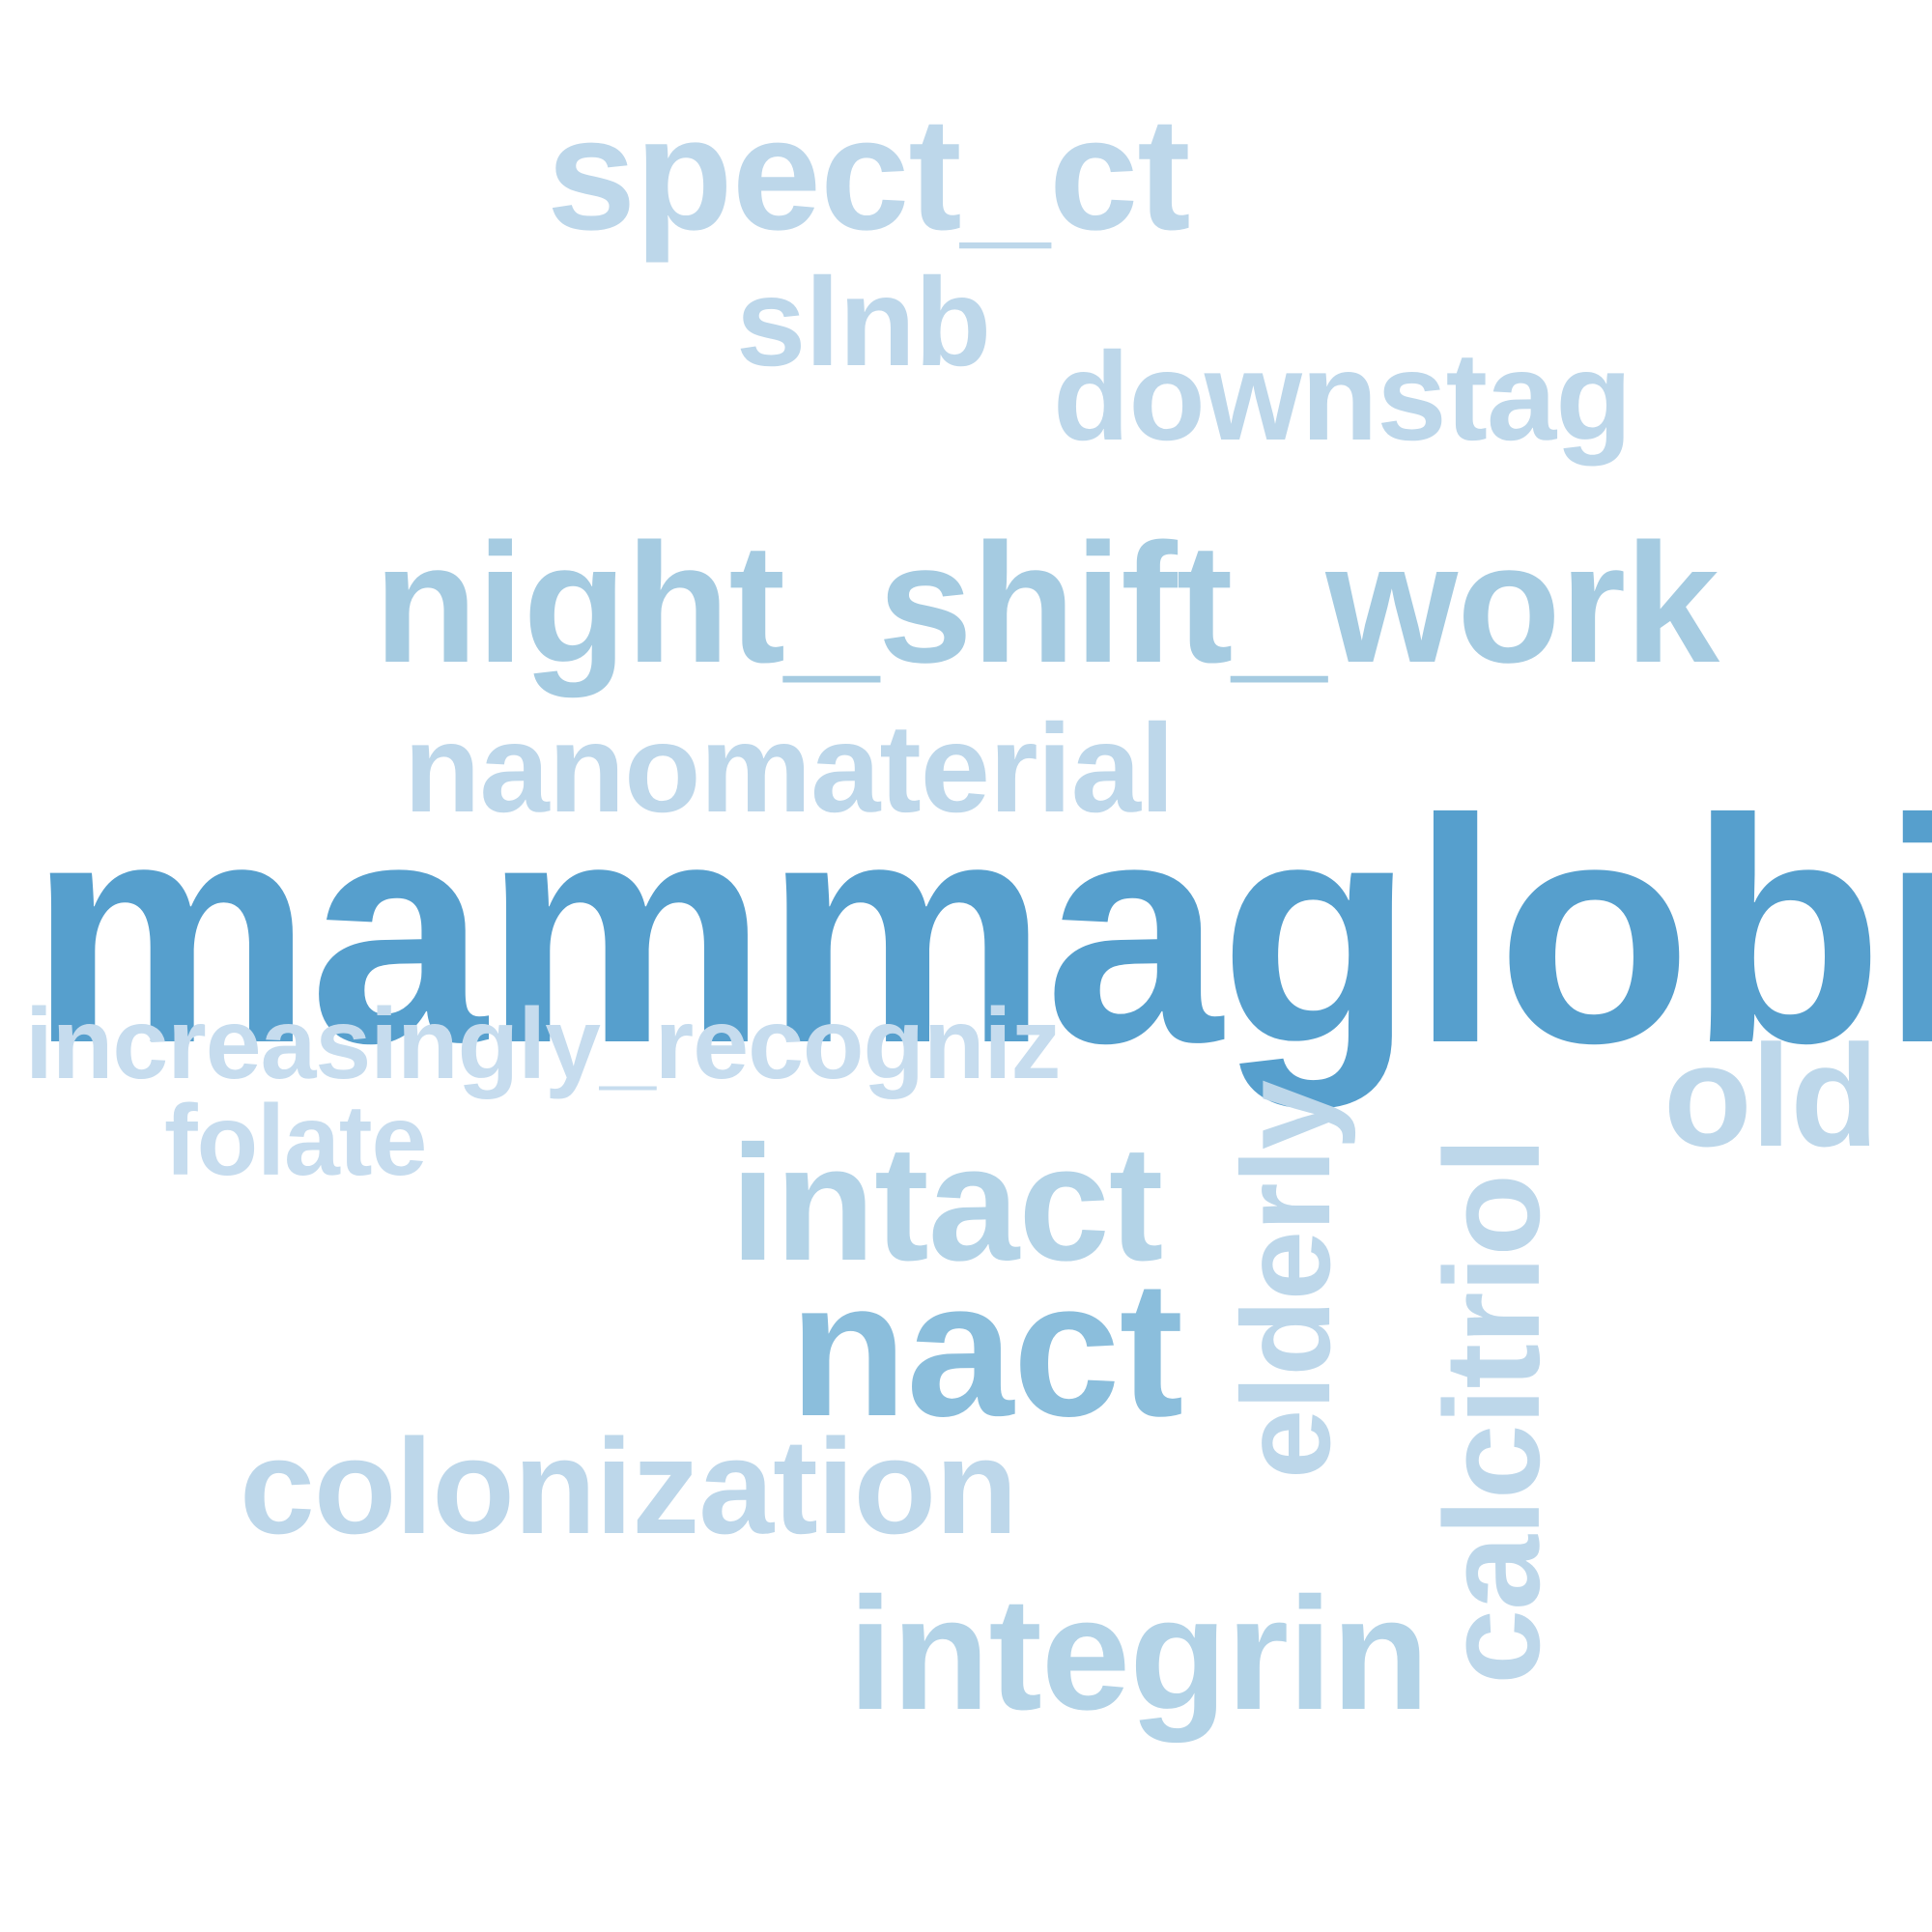 This screenshot has width=1932, height=1932. What do you see at coordinates (1046, 603) in the screenshot?
I see `word-night-shift-work: night_shift_work` at bounding box center [1046, 603].